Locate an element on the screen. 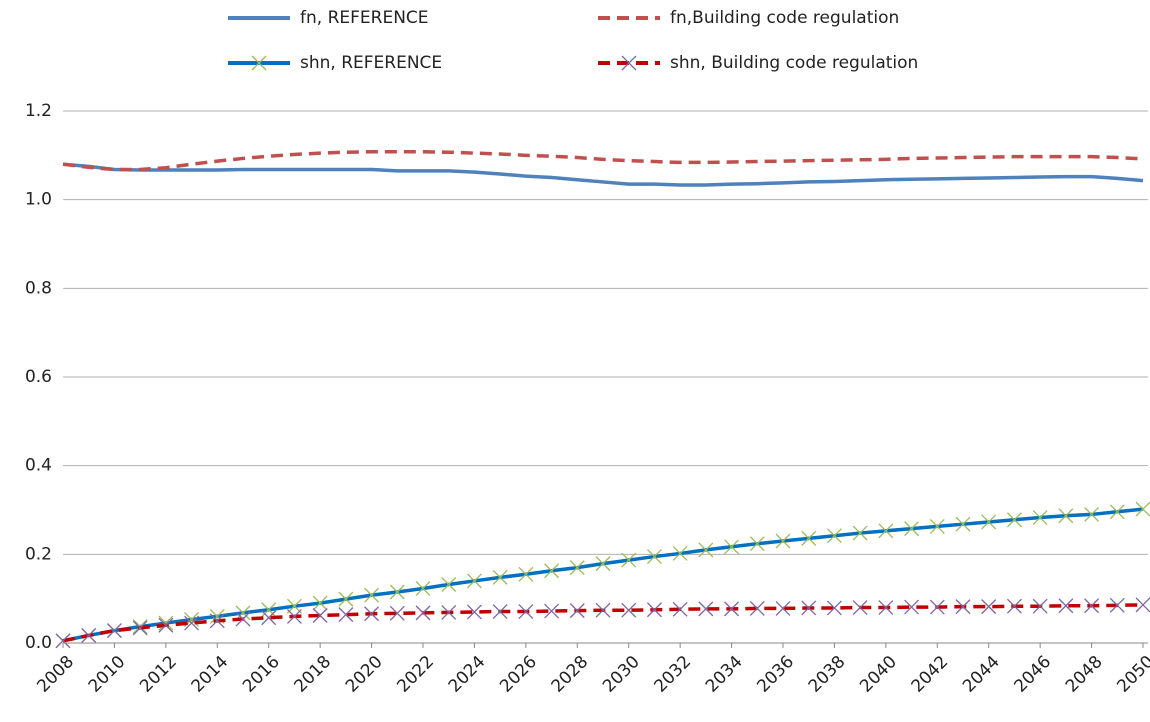 Image resolution: width=1150 pixels, height=722 pixels. y-tick-label: 0.0 is located at coordinates (38, 643).